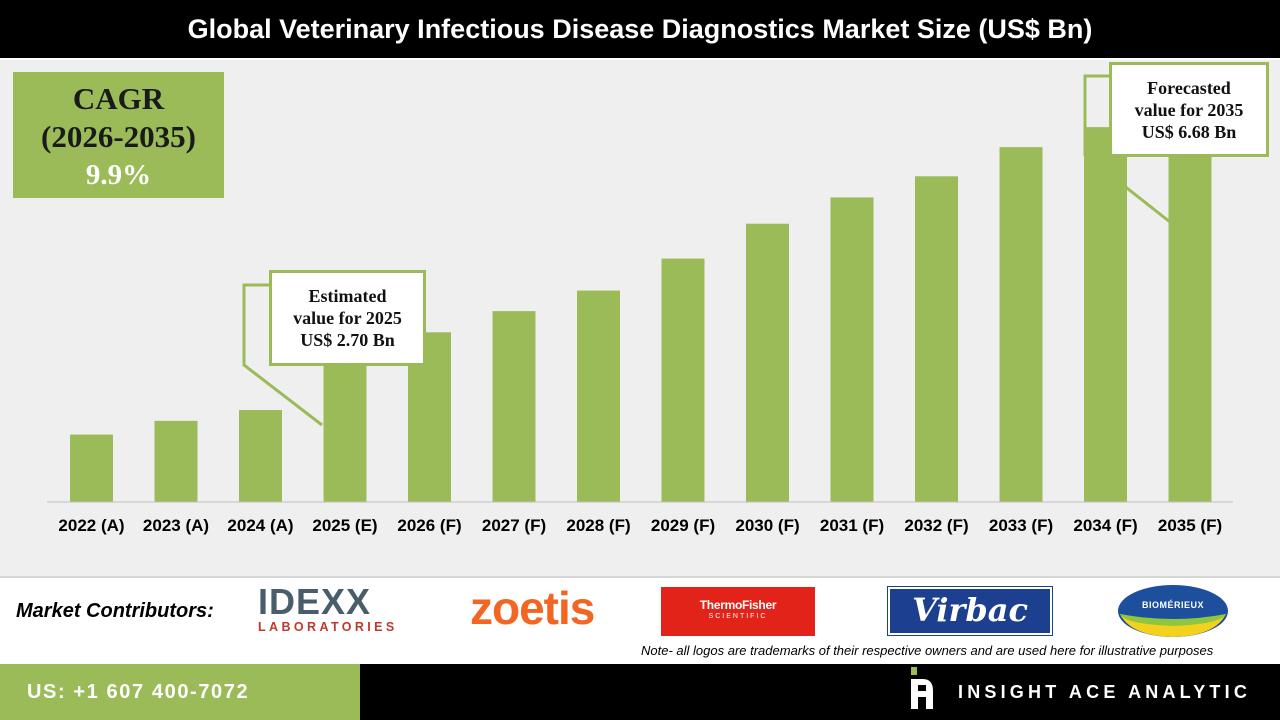 Image resolution: width=1280 pixels, height=720 pixels. What do you see at coordinates (1021, 525) in the screenshot?
I see `x-tick-label: 2033 (F)` at bounding box center [1021, 525].